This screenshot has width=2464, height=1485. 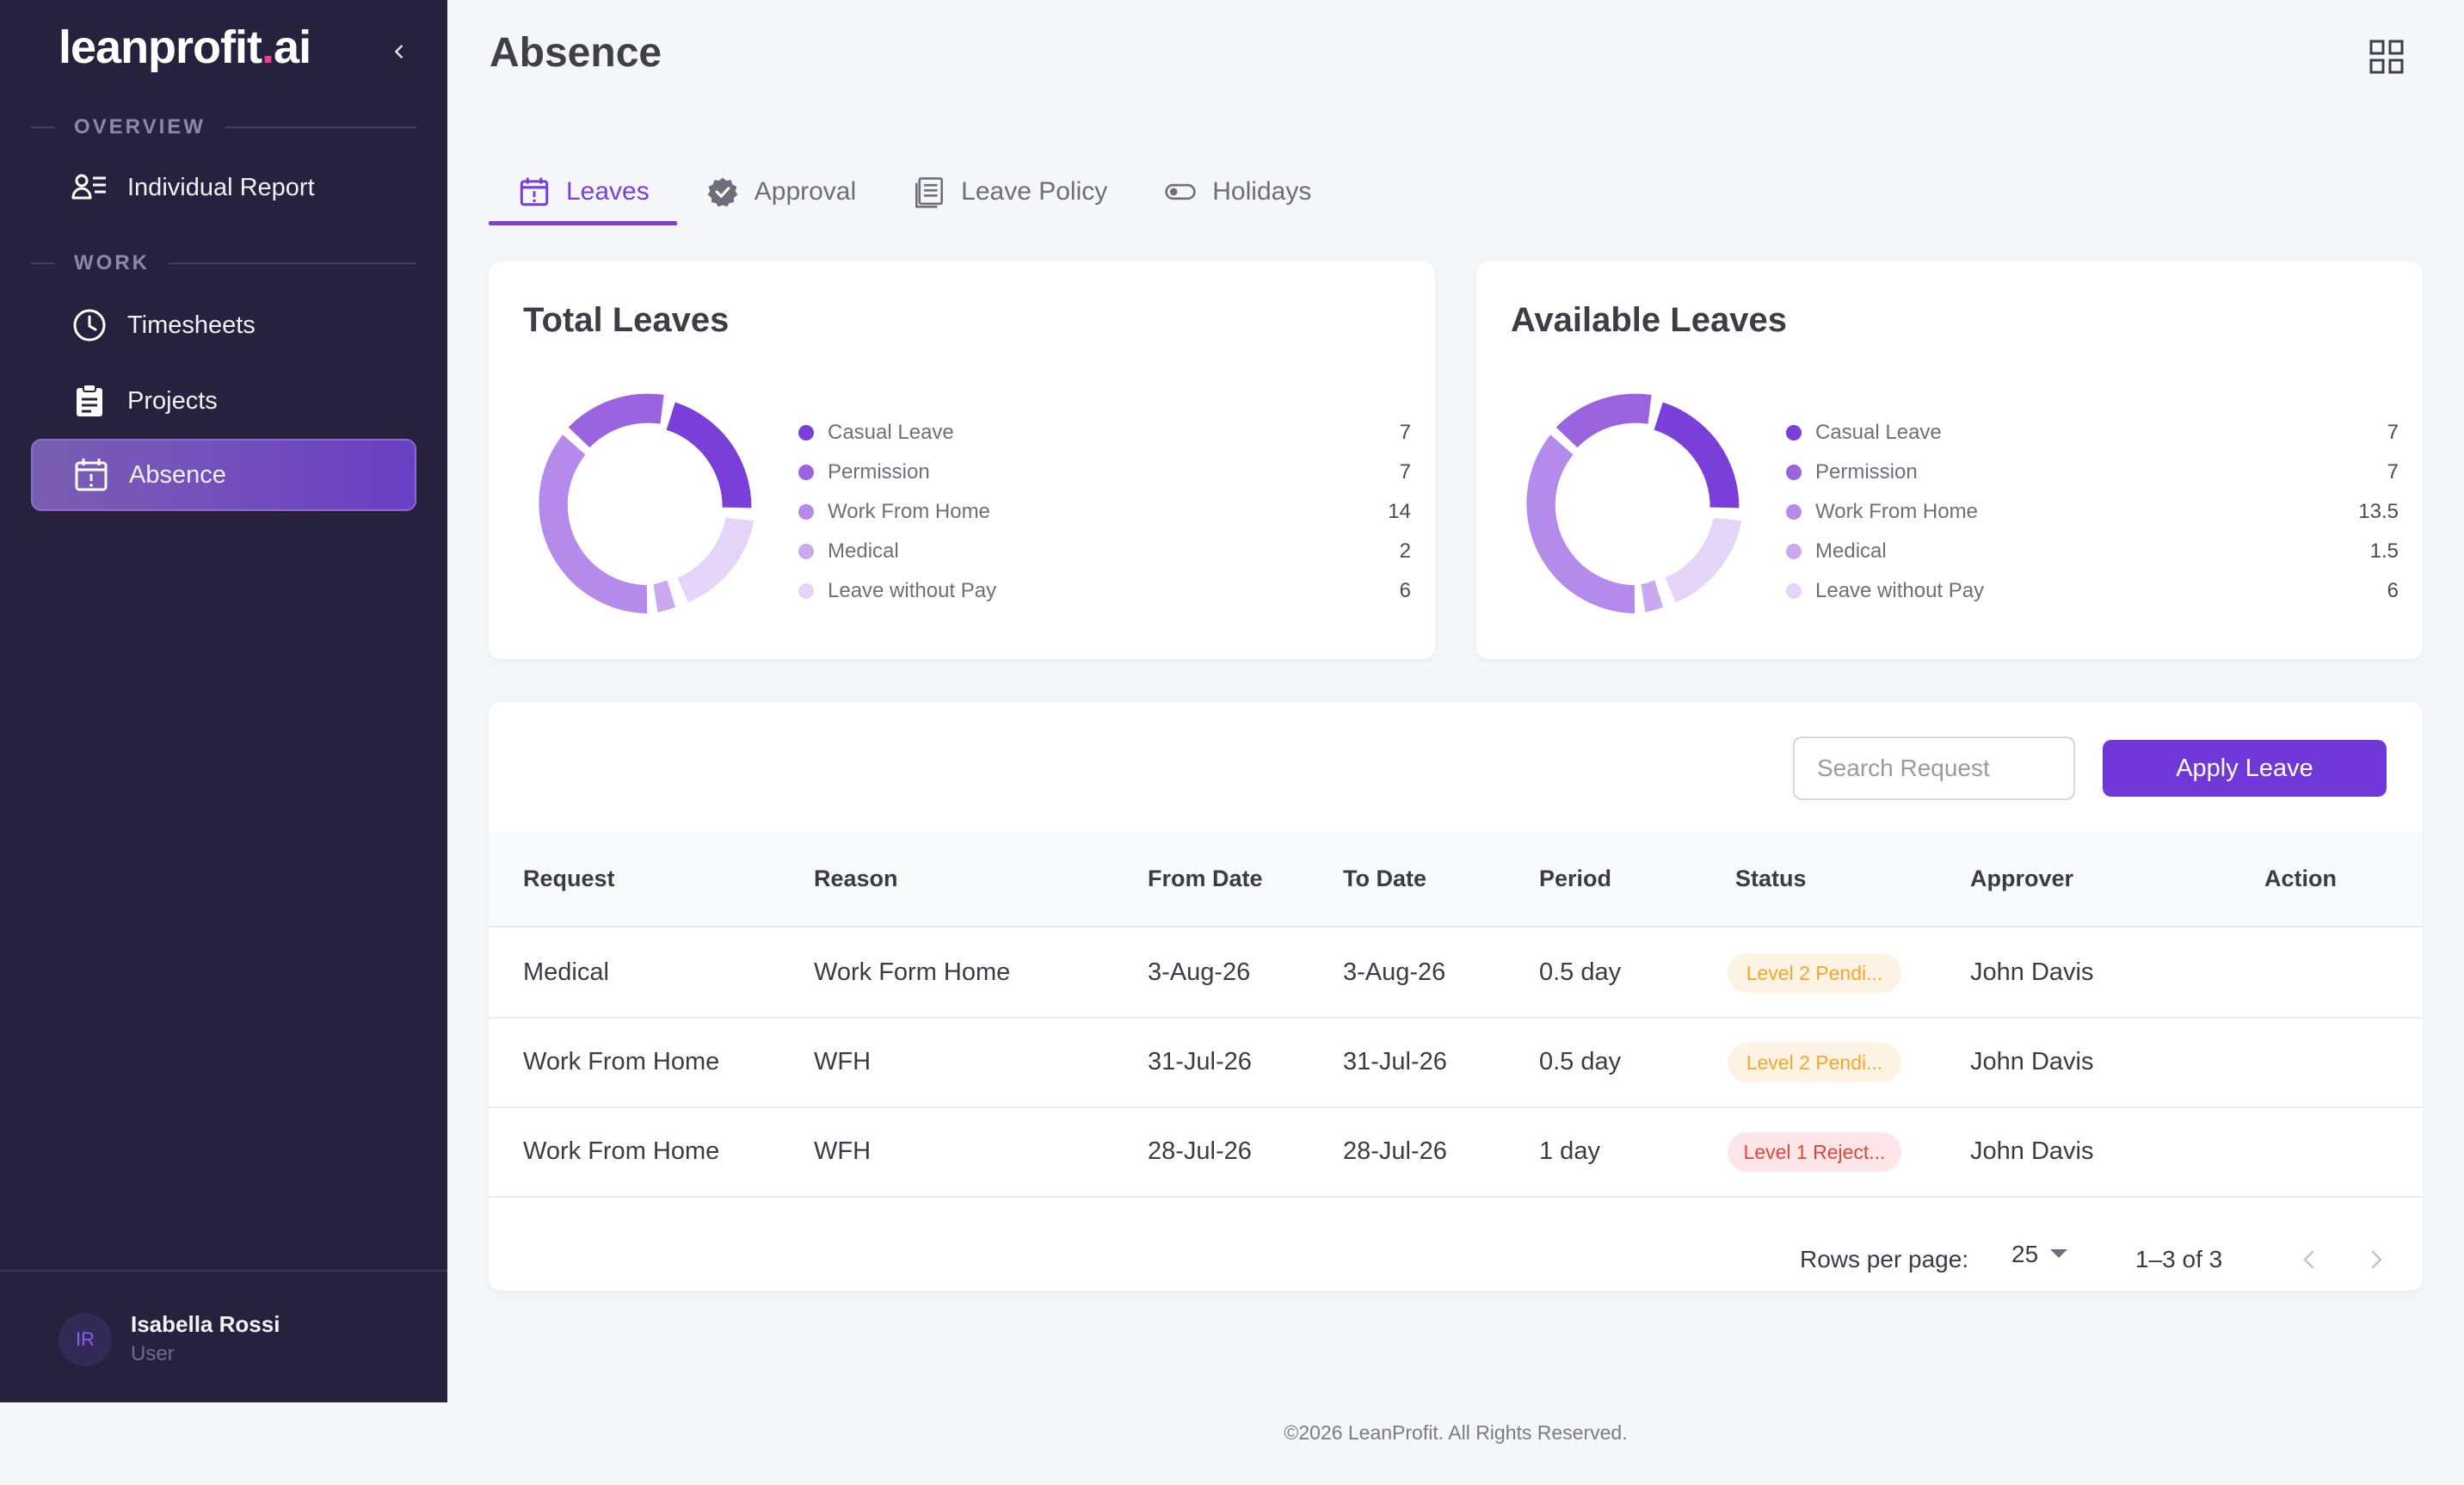 What do you see at coordinates (1262, 191) in the screenshot?
I see `tab-label: Holidays` at bounding box center [1262, 191].